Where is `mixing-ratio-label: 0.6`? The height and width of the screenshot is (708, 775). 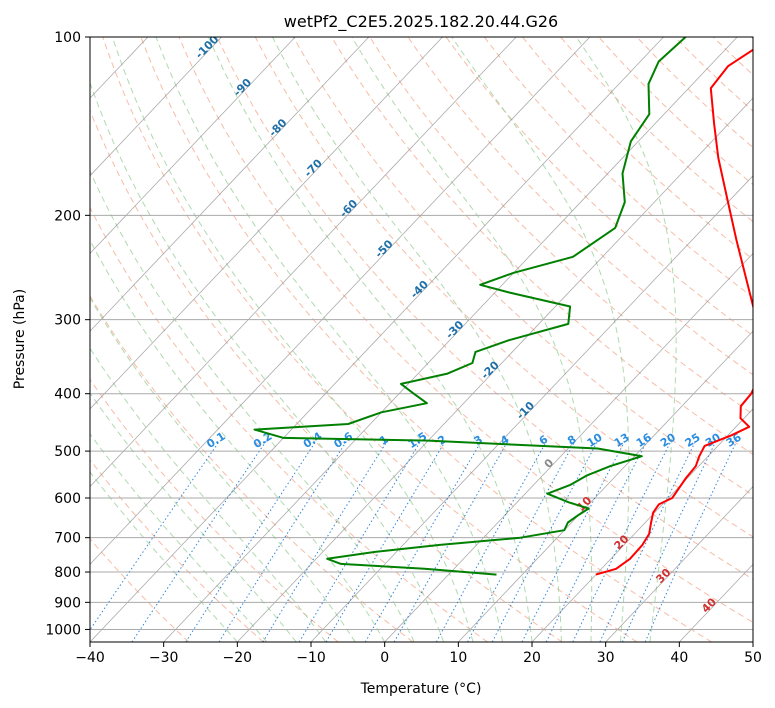
mixing-ratio-label: 0.6 is located at coordinates (344, 440).